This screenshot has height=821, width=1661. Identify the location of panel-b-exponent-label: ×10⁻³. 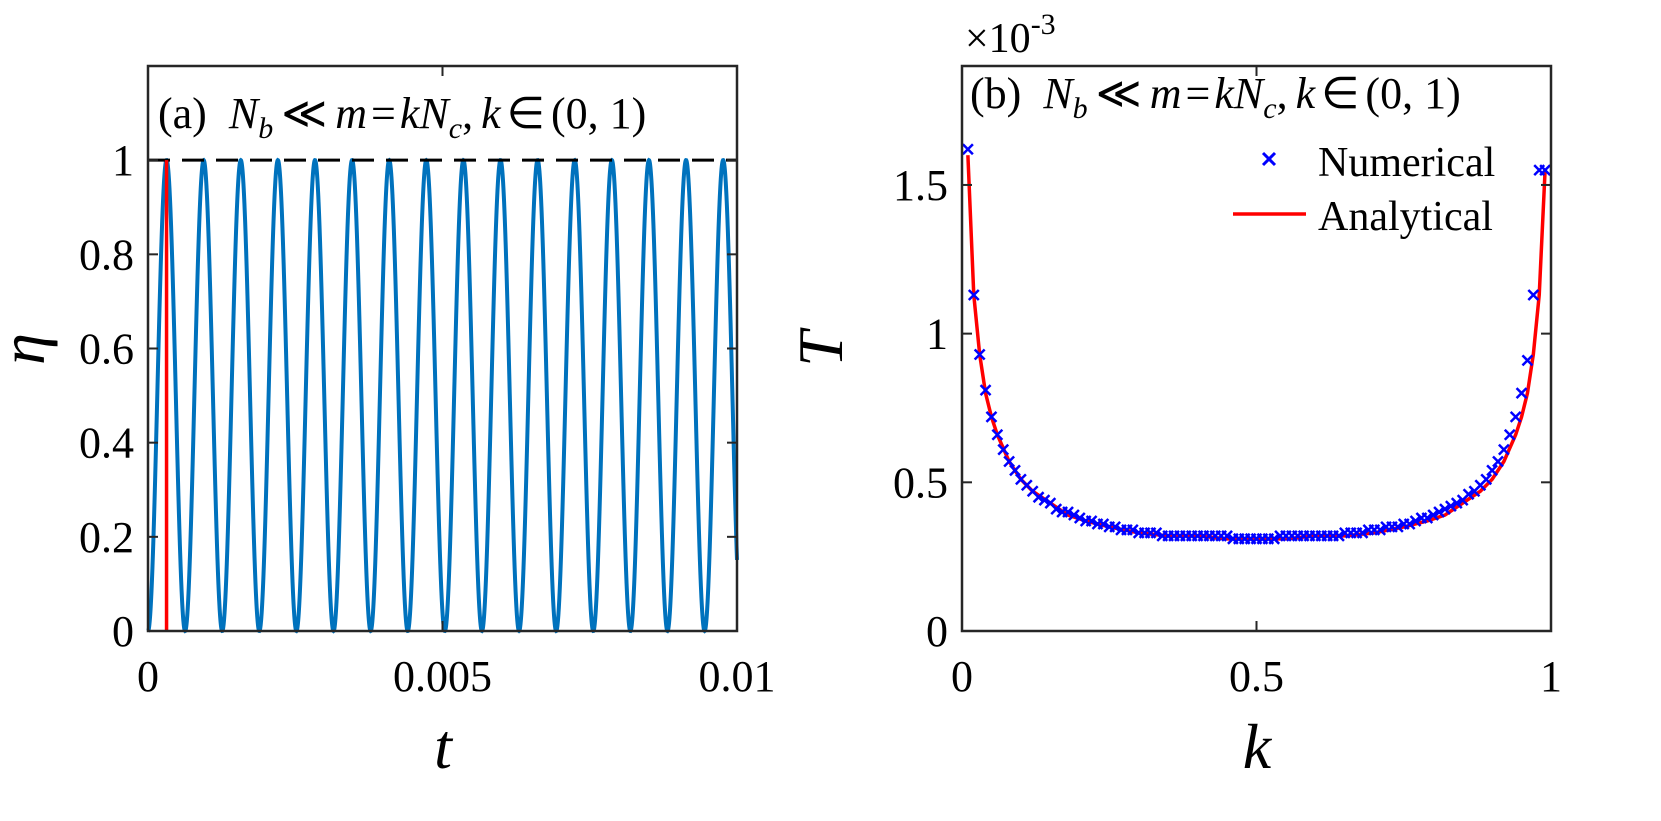
(1010, 35).